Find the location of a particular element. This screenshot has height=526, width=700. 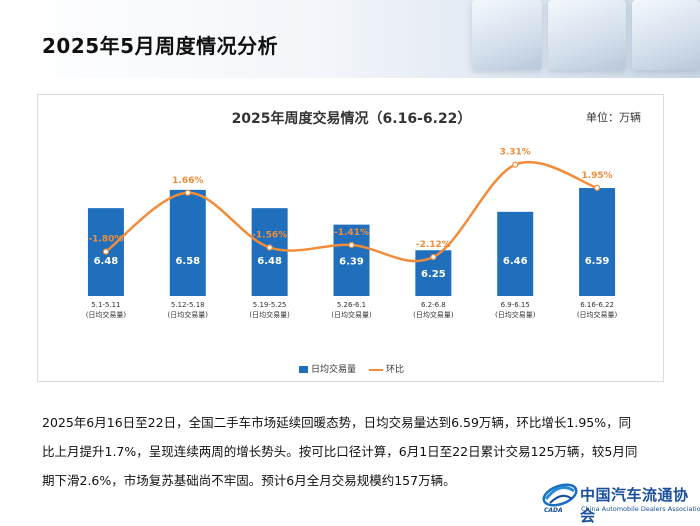

category-range: 5.12-5.18 is located at coordinates (187, 305).